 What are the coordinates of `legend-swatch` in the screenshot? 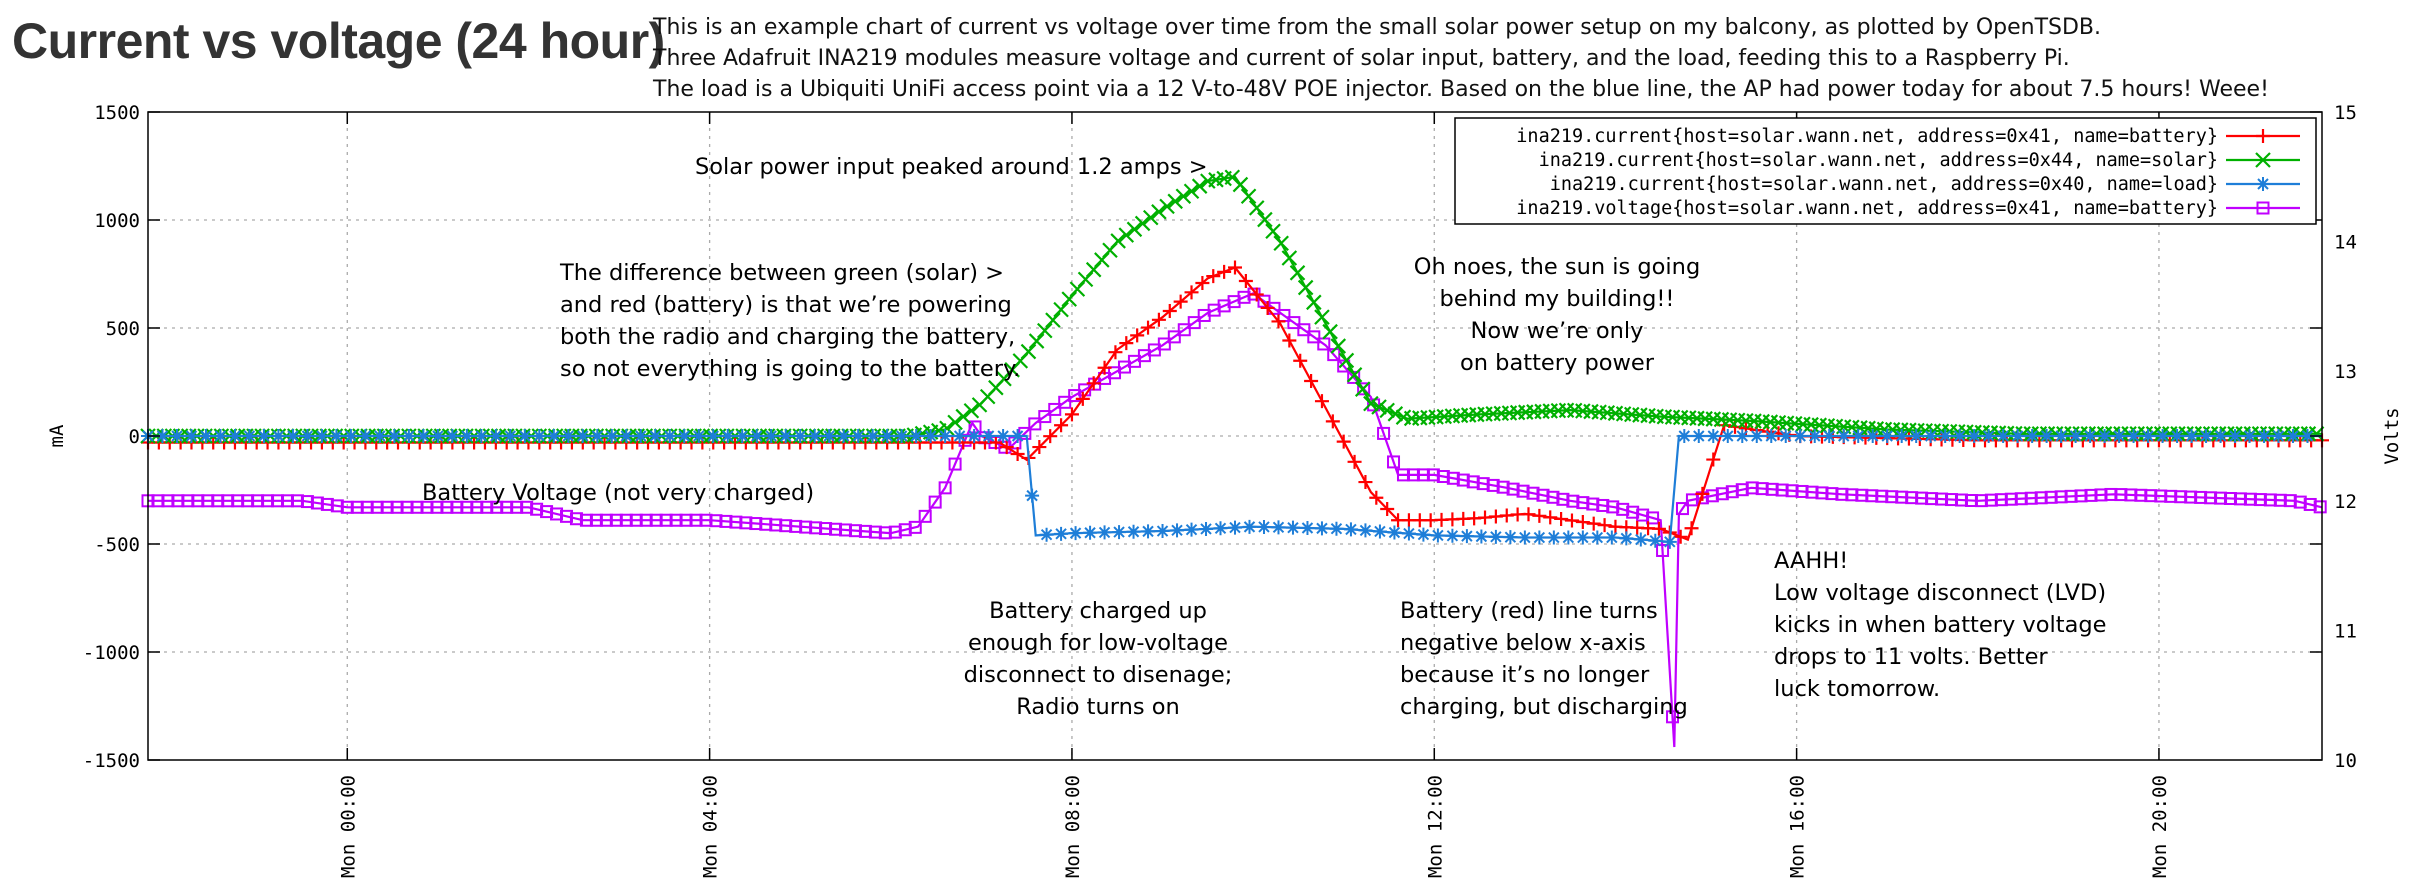 It's located at (2263, 208).